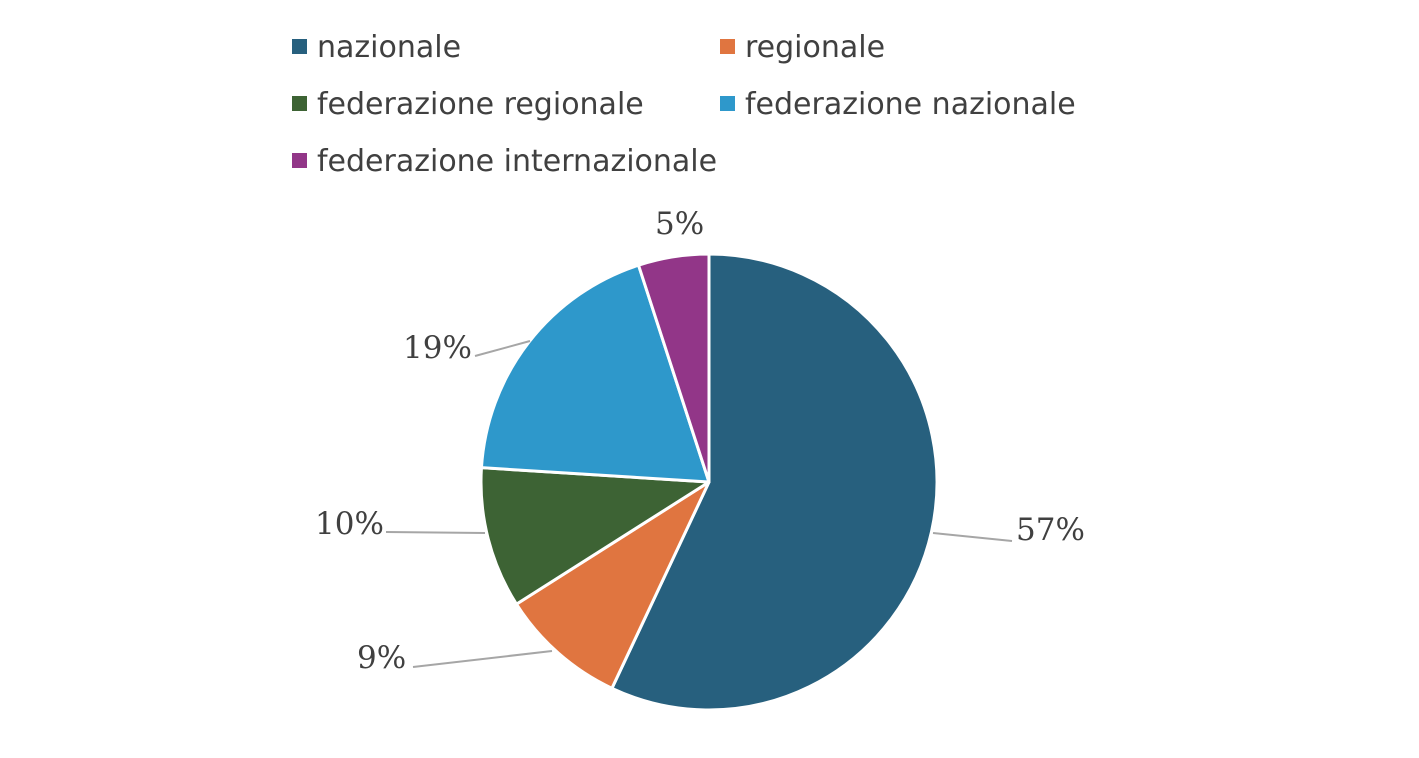 The width and height of the screenshot is (1419, 758). Describe the element at coordinates (679, 224) in the screenshot. I see `data-label-federazione-internazionale: 5%` at that location.